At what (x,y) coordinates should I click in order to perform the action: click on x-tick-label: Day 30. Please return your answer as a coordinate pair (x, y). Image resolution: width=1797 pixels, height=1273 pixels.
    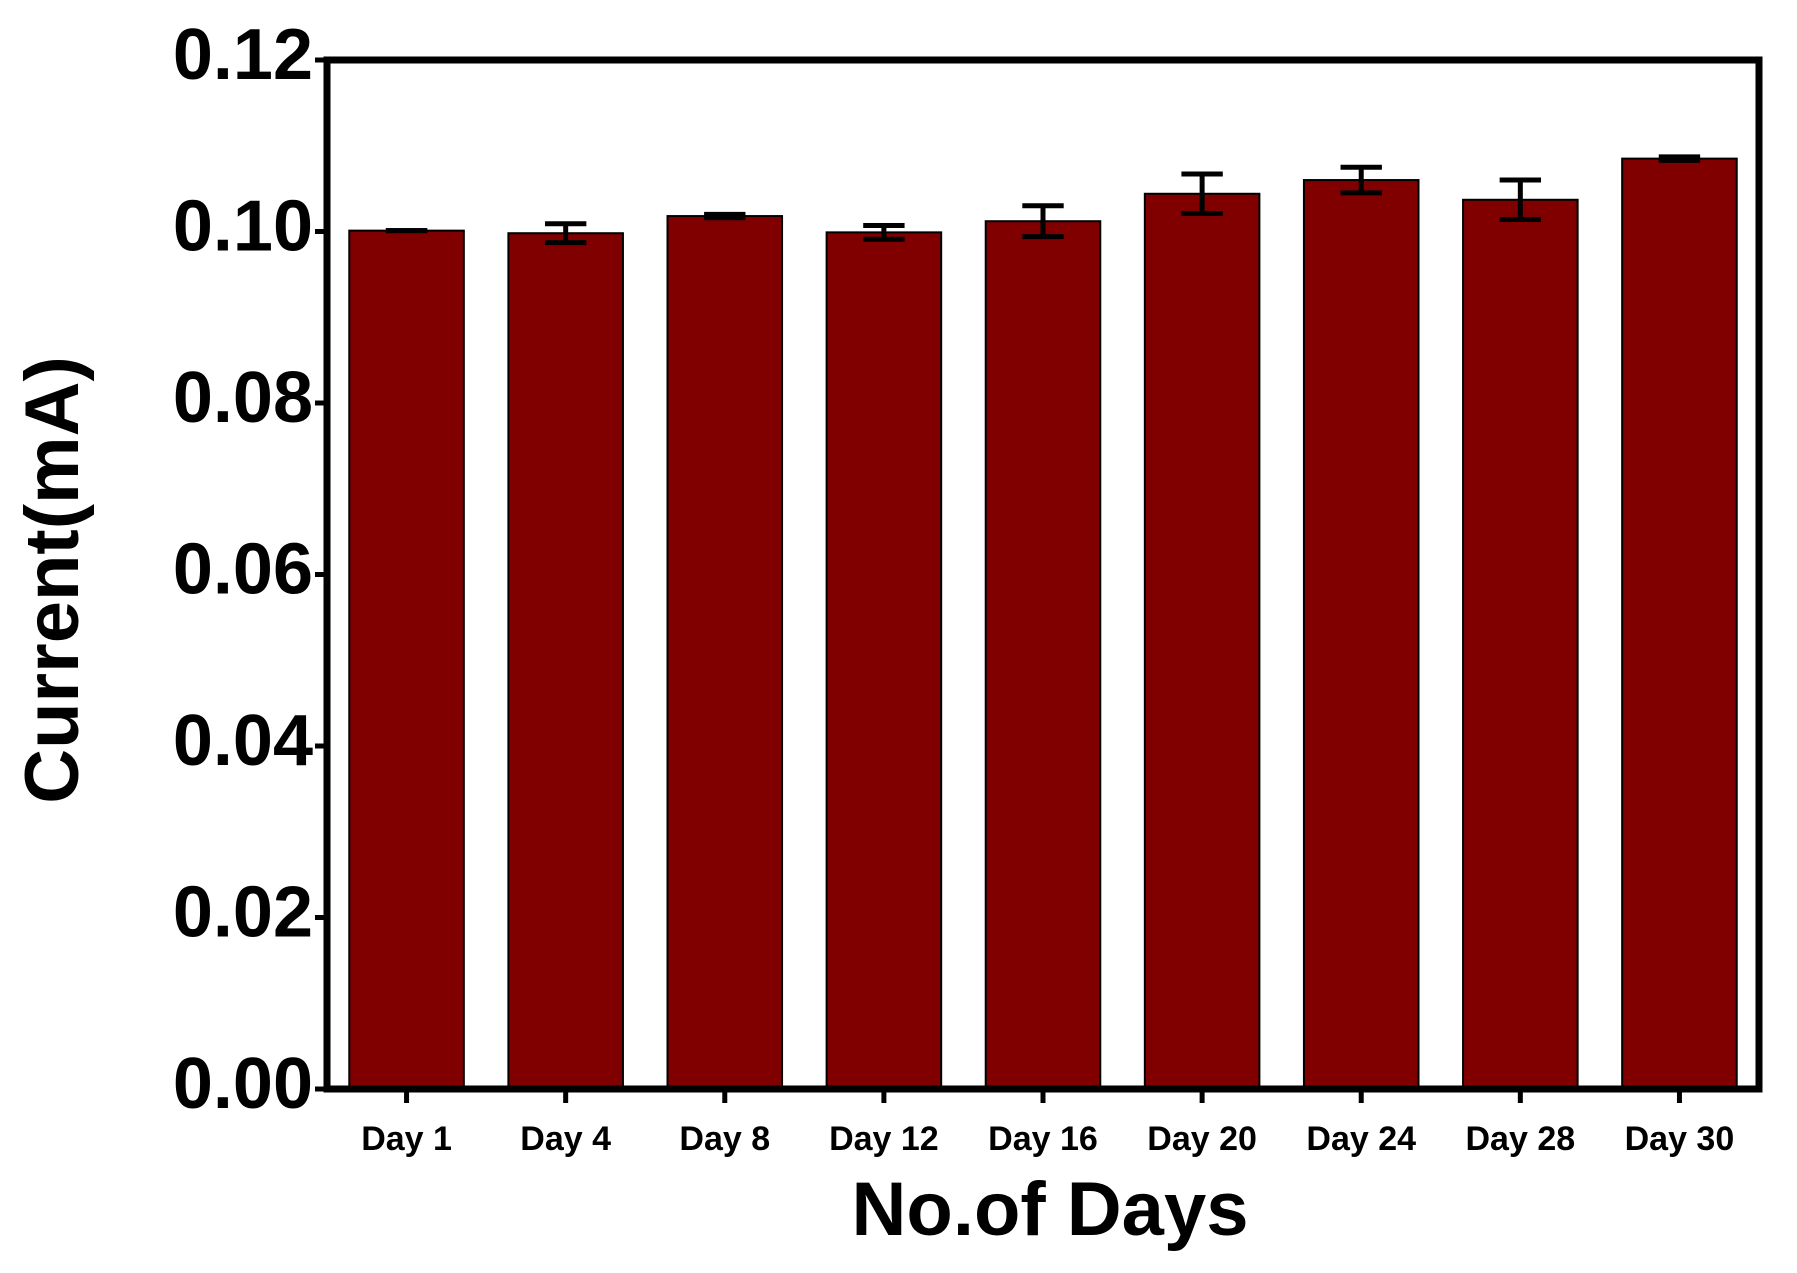
    Looking at the image, I should click on (1680, 1139).